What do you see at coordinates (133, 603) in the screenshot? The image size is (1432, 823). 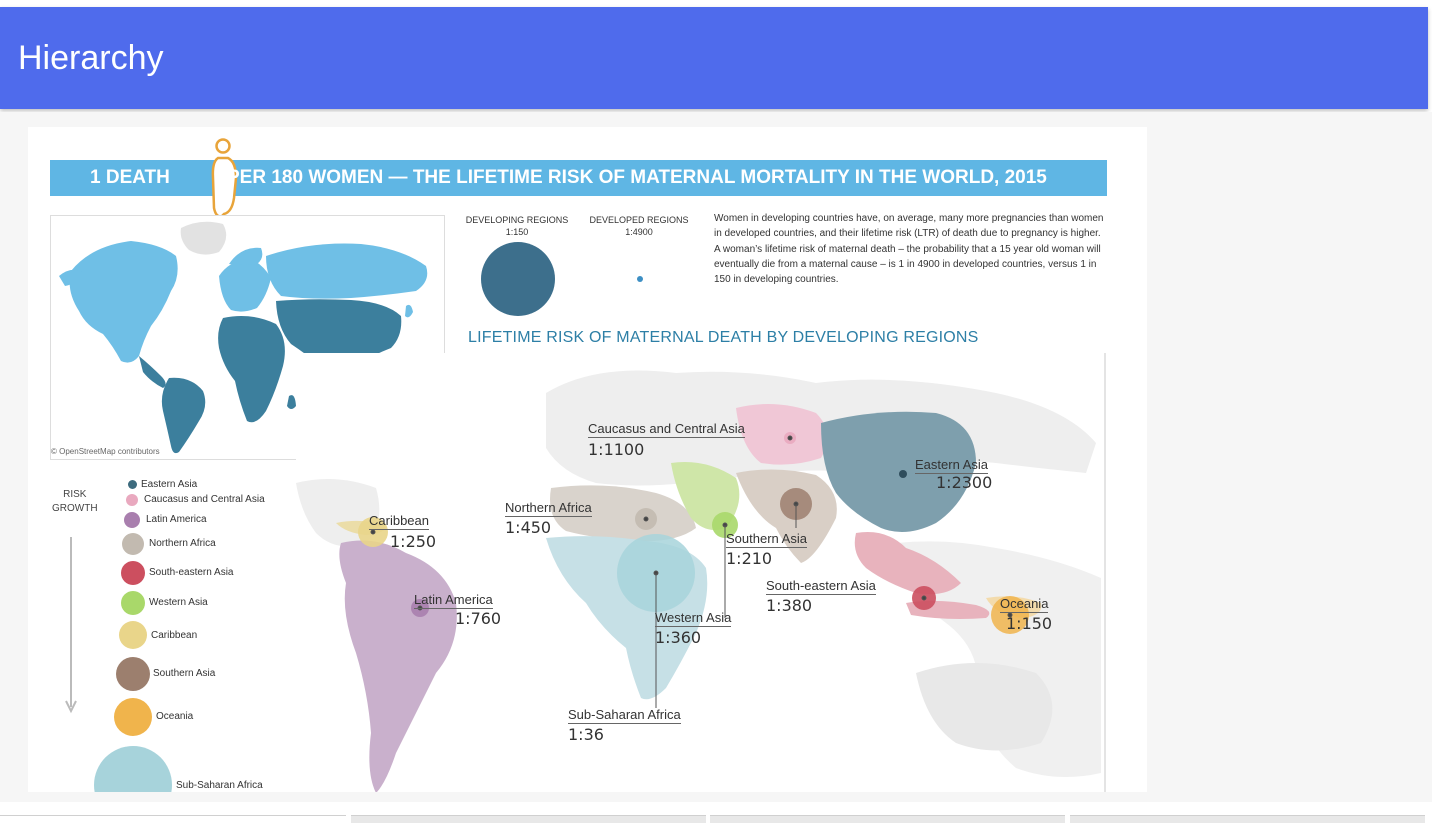 I see `legend-dot-western-asia` at bounding box center [133, 603].